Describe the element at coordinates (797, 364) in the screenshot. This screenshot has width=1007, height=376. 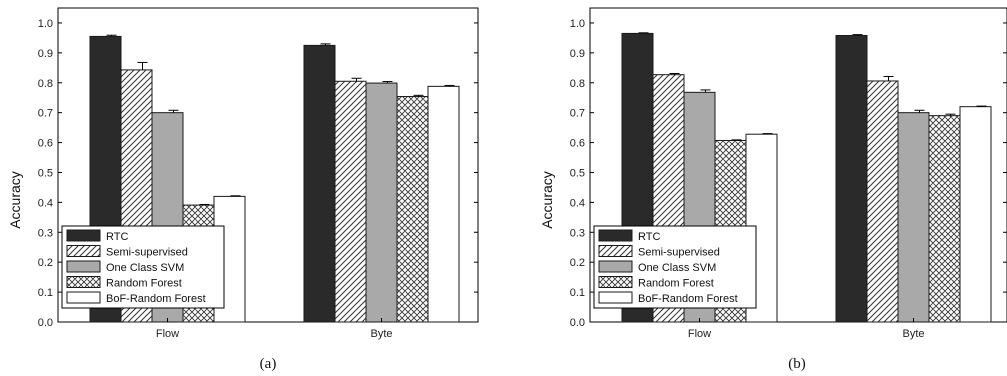
I see `panel-label: (b)` at that location.